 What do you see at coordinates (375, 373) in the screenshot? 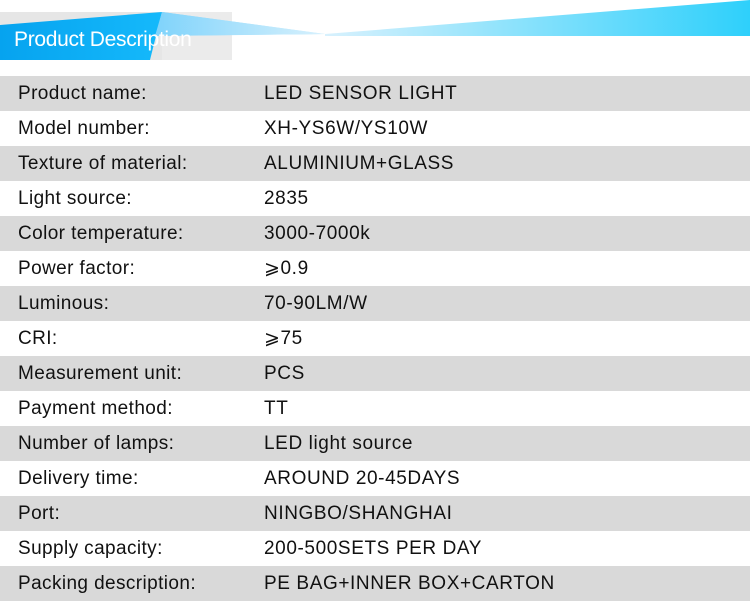
I see `spec-row: Measurement unit: PCS` at bounding box center [375, 373].